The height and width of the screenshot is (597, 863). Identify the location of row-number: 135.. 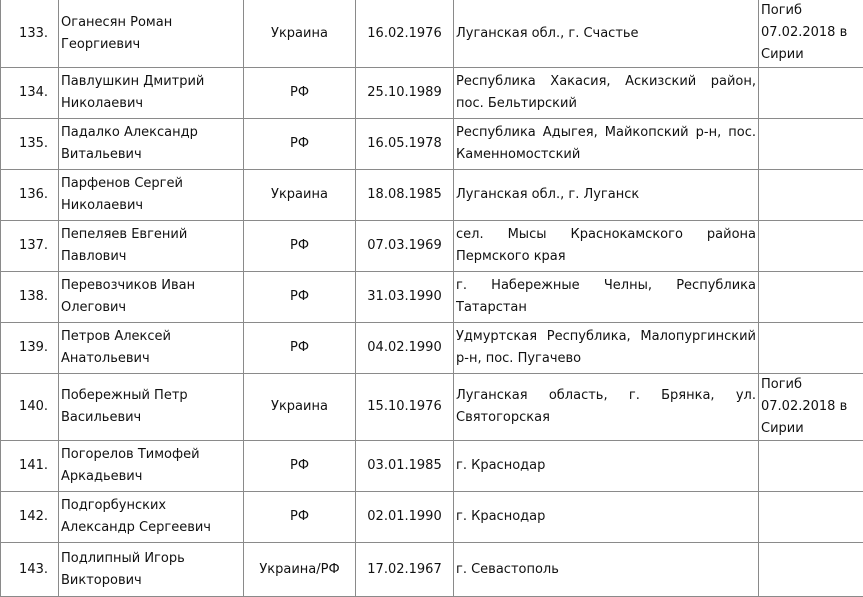
(30, 144).